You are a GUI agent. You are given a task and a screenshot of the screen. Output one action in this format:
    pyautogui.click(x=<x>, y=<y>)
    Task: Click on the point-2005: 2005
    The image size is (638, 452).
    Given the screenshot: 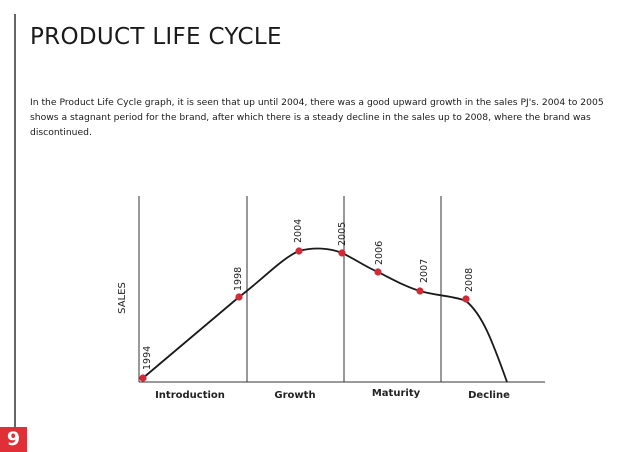 What is the action you would take?
    pyautogui.click(x=342, y=239)
    